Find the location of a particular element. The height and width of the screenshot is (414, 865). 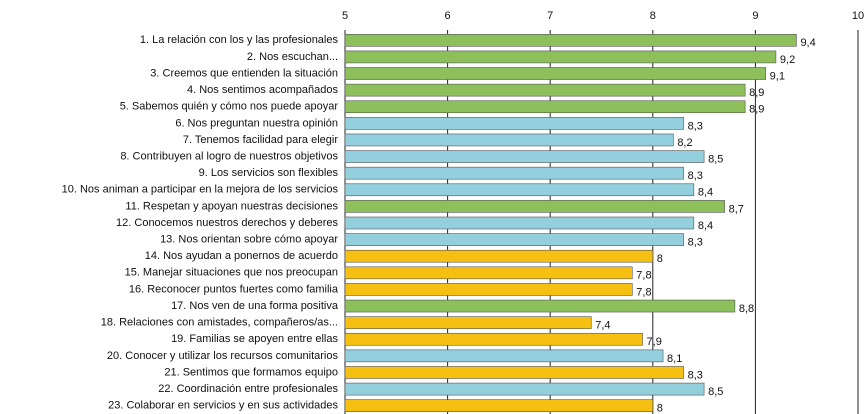

value-label: 8,7 is located at coordinates (736, 209).